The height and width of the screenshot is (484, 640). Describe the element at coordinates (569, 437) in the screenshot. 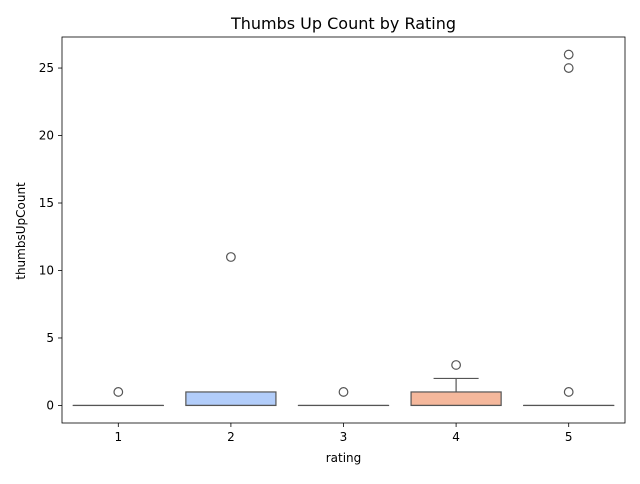

I see `x-tick-label: 5` at that location.